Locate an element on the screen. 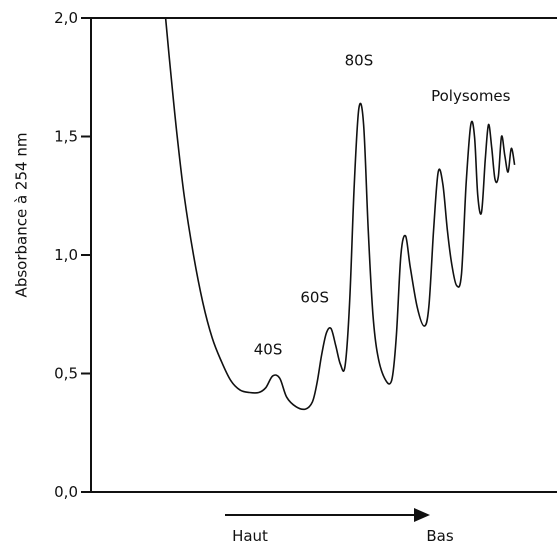  y-tick-label: 0,0 is located at coordinates (66, 492).